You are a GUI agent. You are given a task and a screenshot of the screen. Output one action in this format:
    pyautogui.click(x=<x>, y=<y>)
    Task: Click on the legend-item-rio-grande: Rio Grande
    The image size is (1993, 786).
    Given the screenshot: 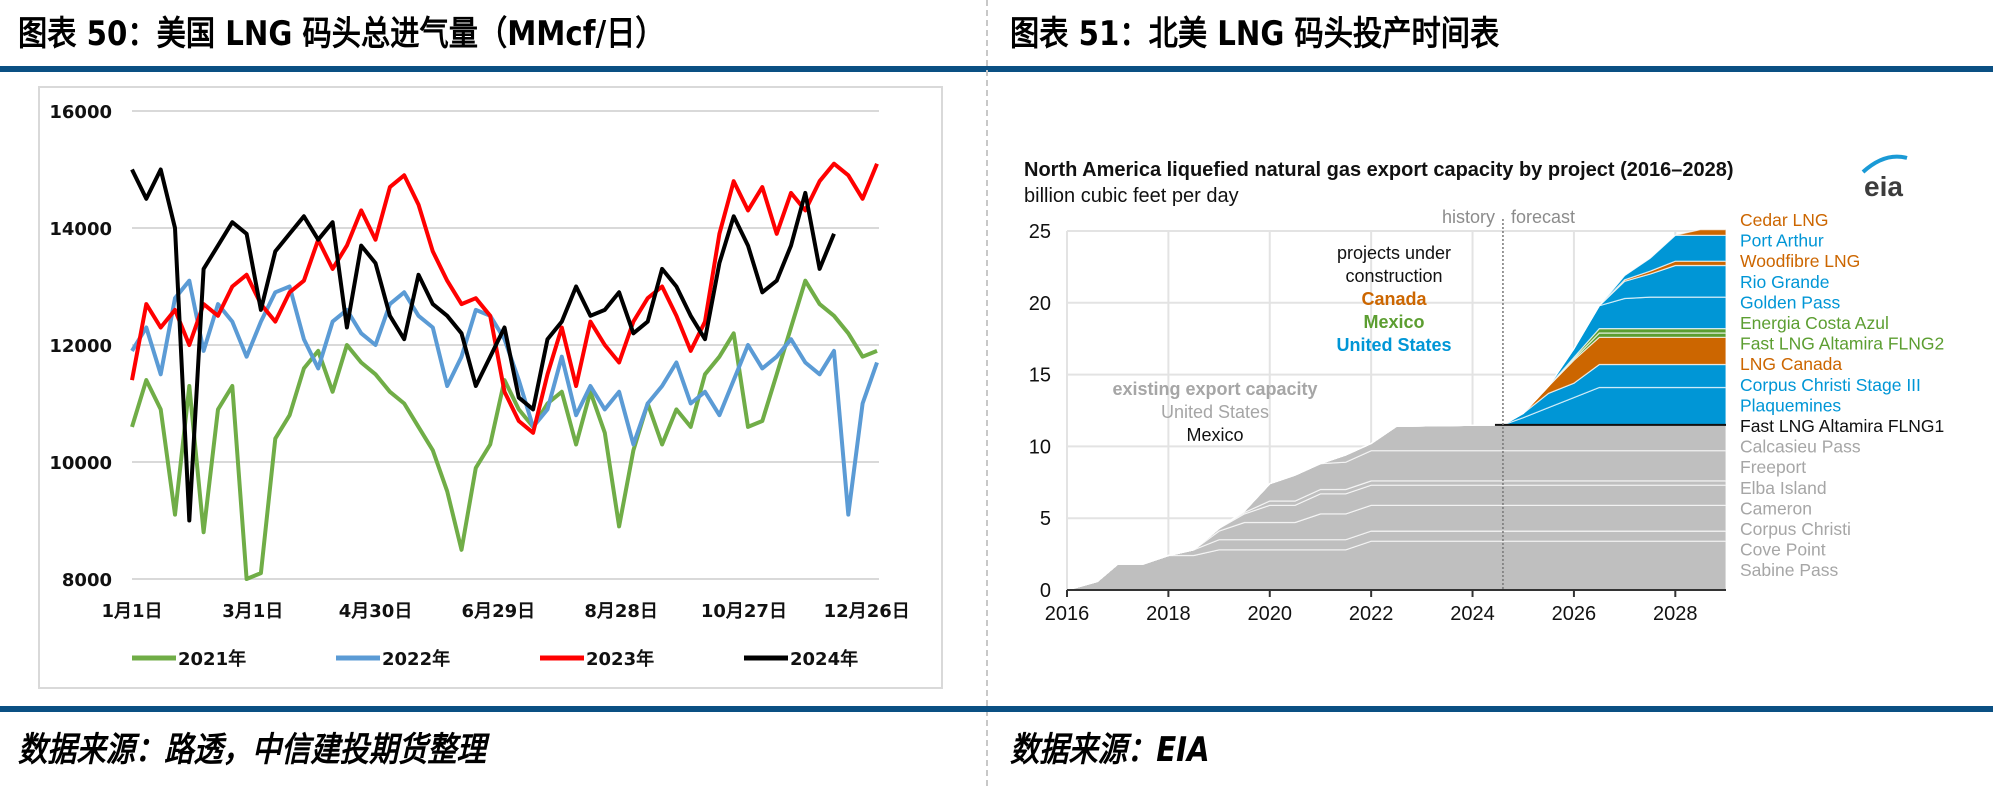 What is the action you would take?
    pyautogui.click(x=1785, y=282)
    